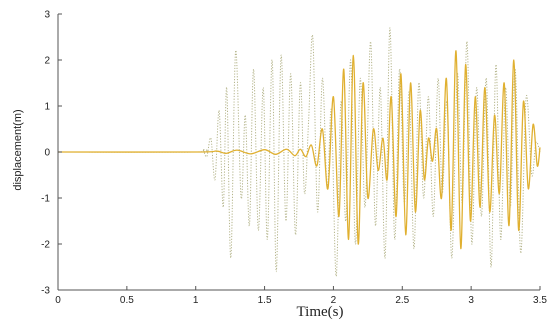  What do you see at coordinates (47, 153) in the screenshot?
I see `y-tick-label: 0` at bounding box center [47, 153].